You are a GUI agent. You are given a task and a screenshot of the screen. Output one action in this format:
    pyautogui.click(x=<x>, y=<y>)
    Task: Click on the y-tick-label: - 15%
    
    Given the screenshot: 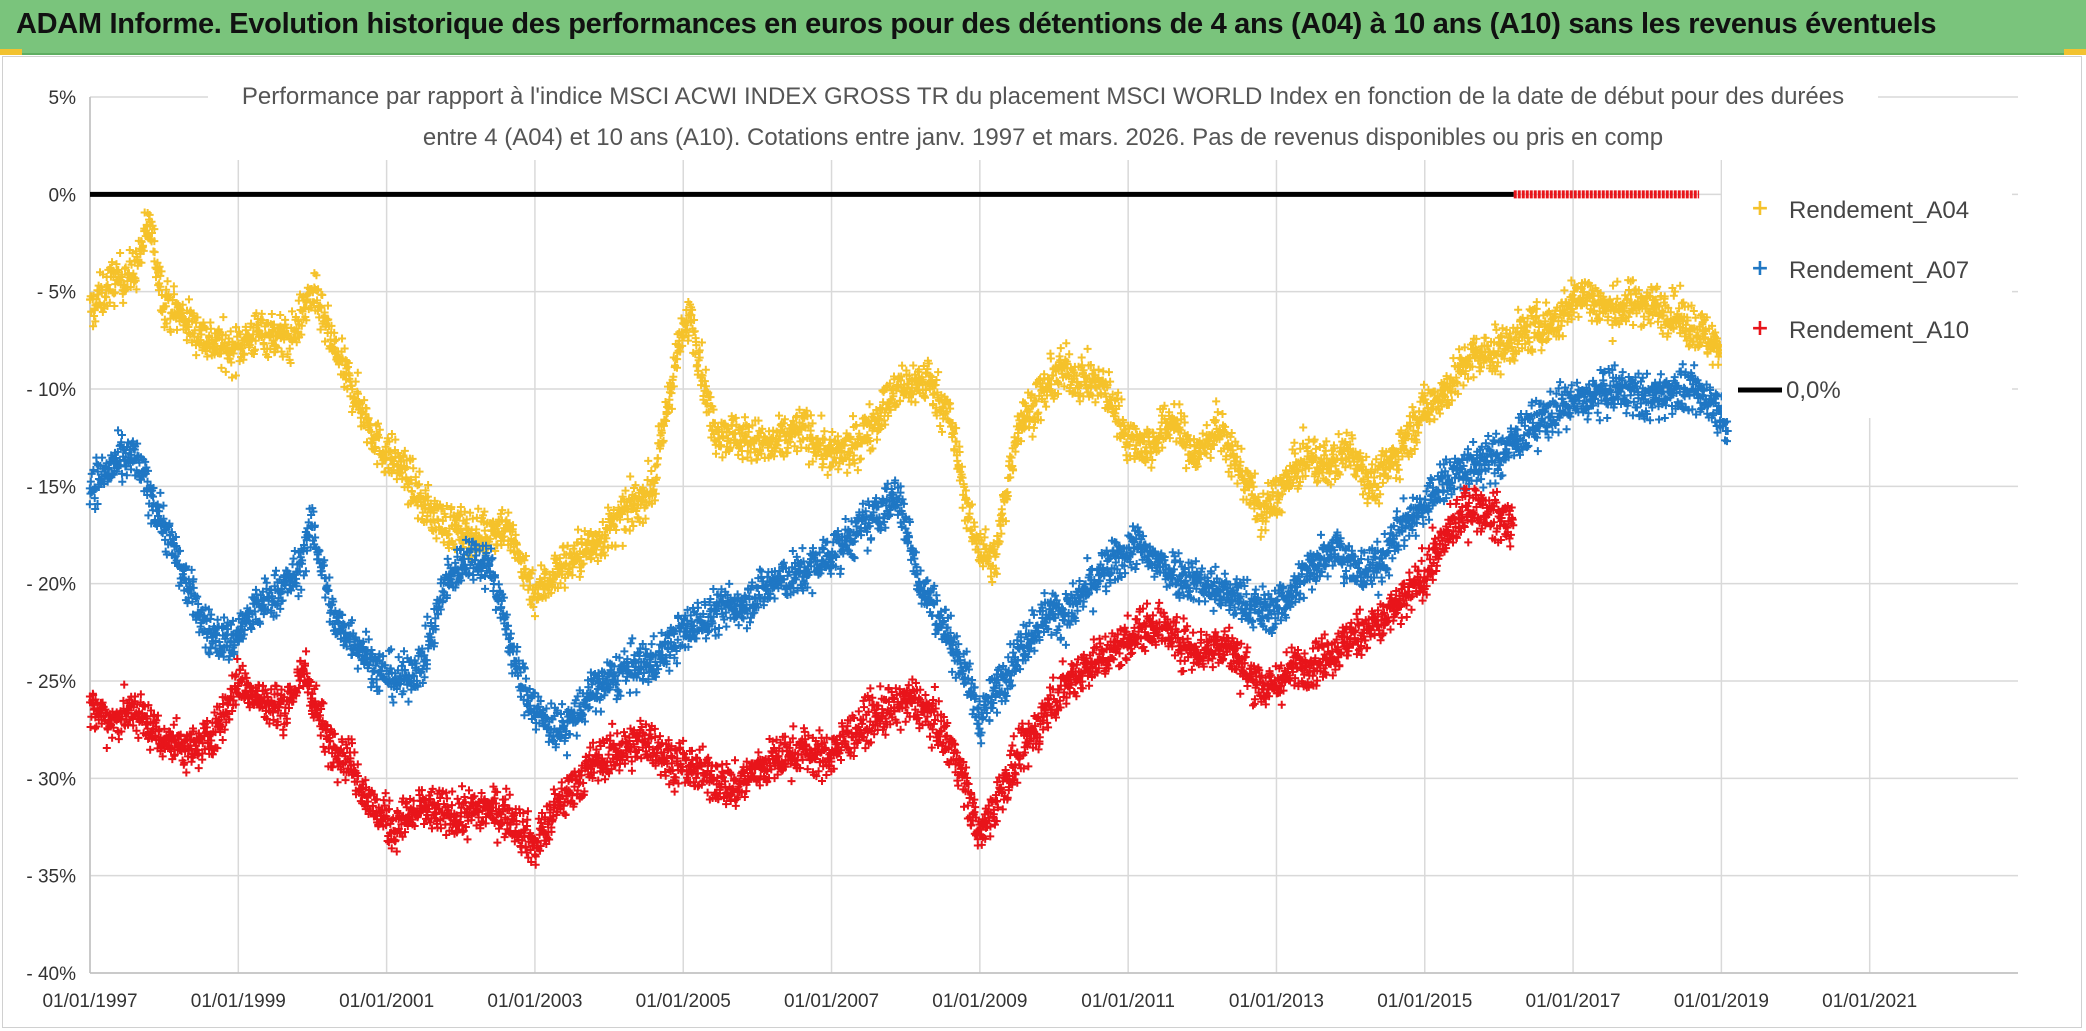 What is the action you would take?
    pyautogui.click(x=51, y=487)
    